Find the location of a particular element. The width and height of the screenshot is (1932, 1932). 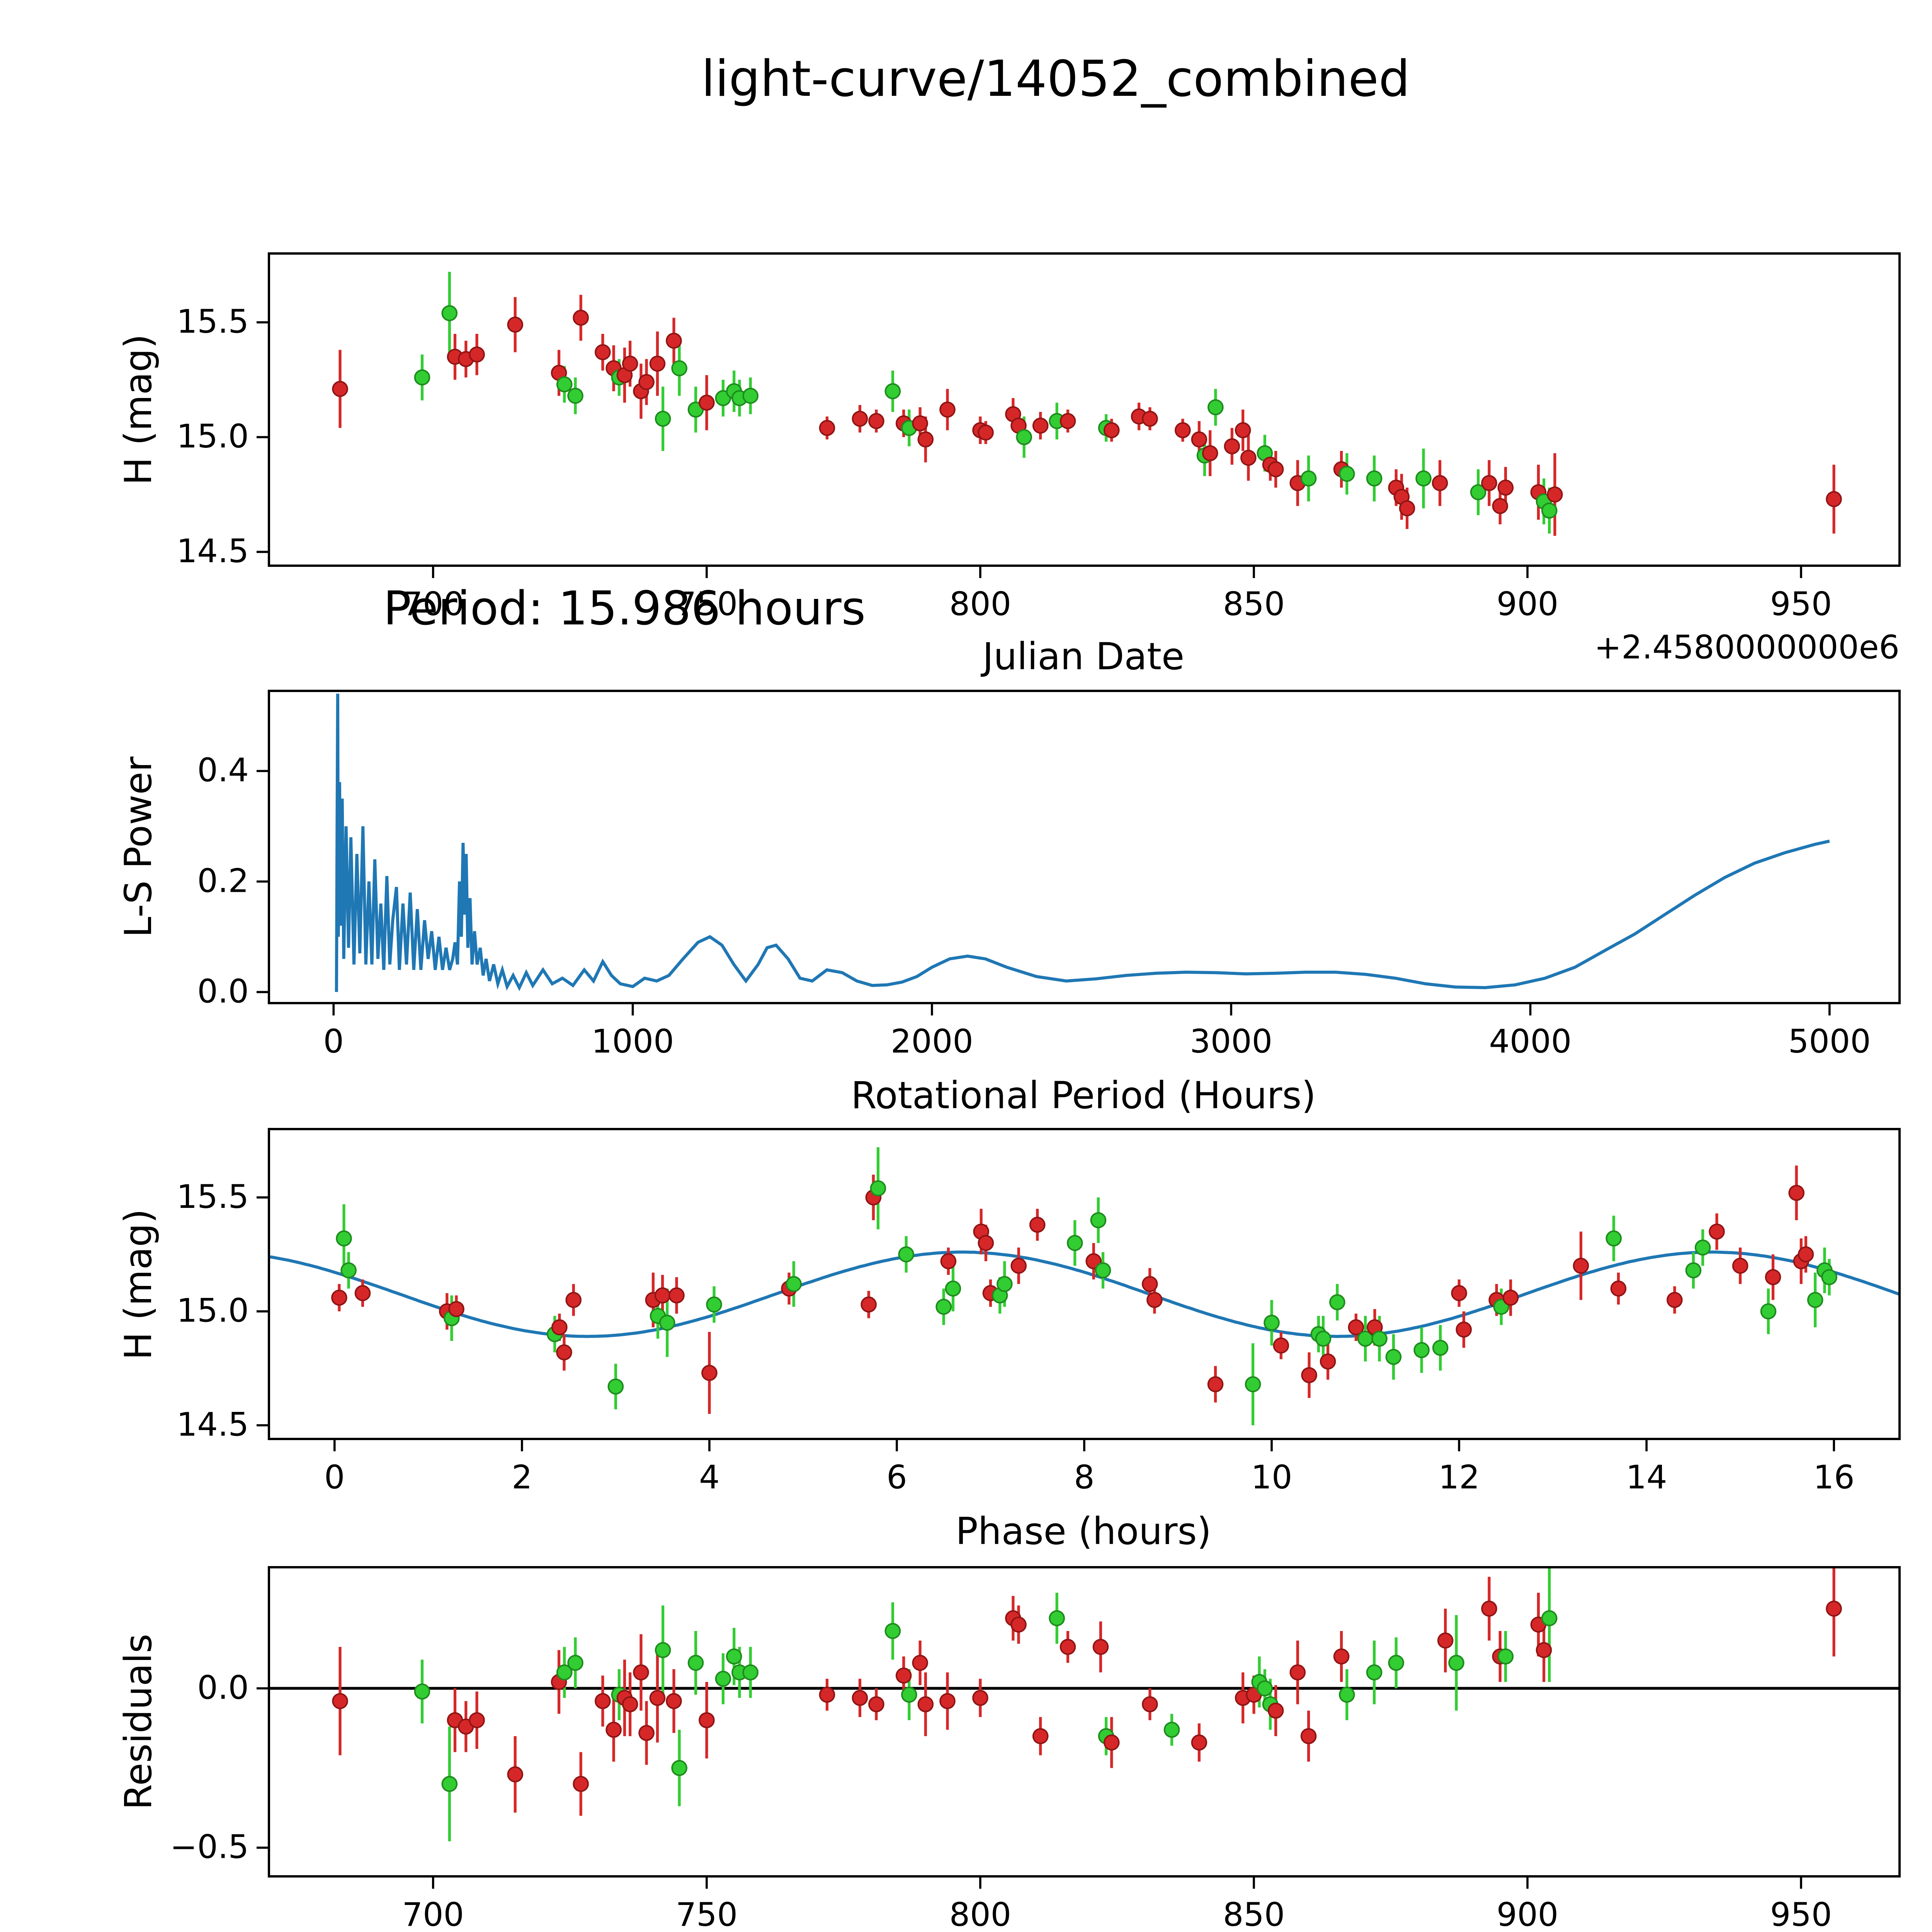

residuals-axes-frame is located at coordinates (1084, 1722).